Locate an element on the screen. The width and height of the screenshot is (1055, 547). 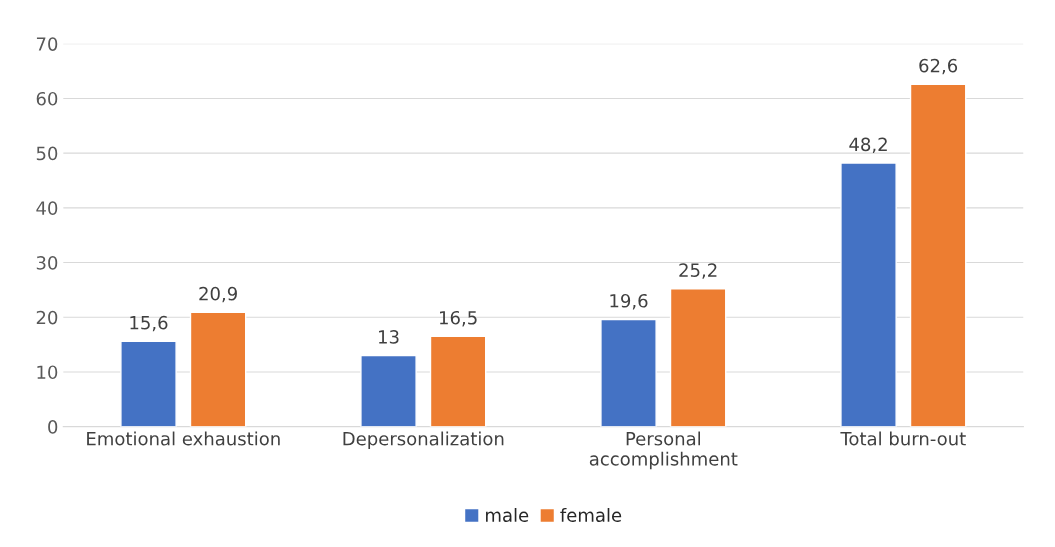
data-label: 62,6 is located at coordinates (938, 66).